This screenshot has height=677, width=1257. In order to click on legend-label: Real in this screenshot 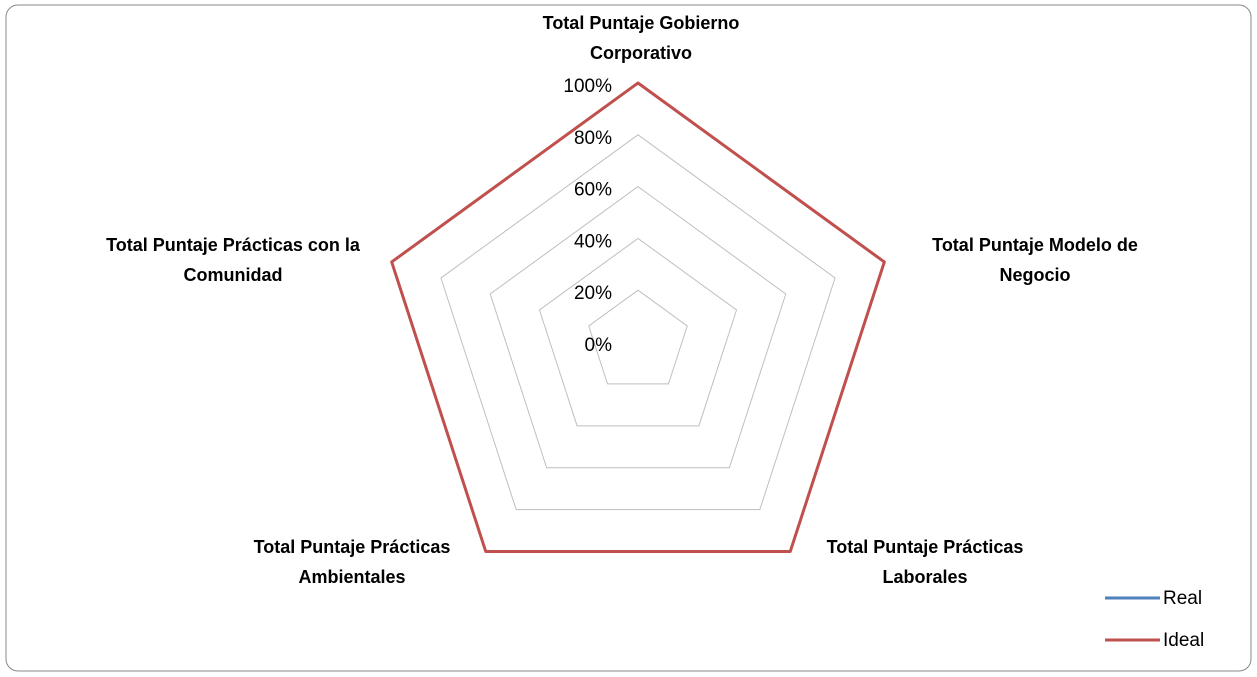, I will do `click(1182, 598)`.